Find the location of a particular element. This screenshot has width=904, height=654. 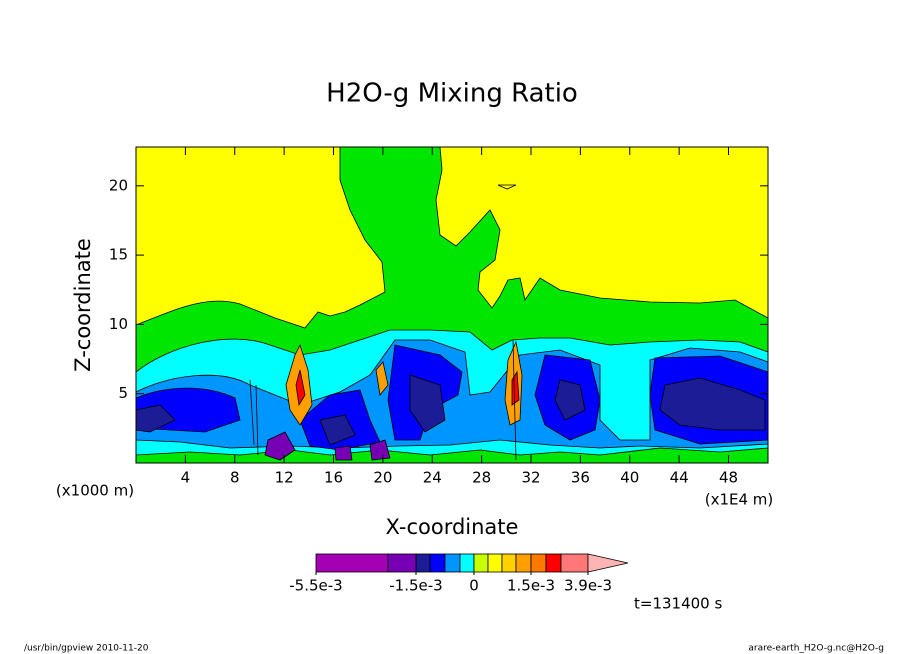

x-tick-label: 48 is located at coordinates (728, 478).